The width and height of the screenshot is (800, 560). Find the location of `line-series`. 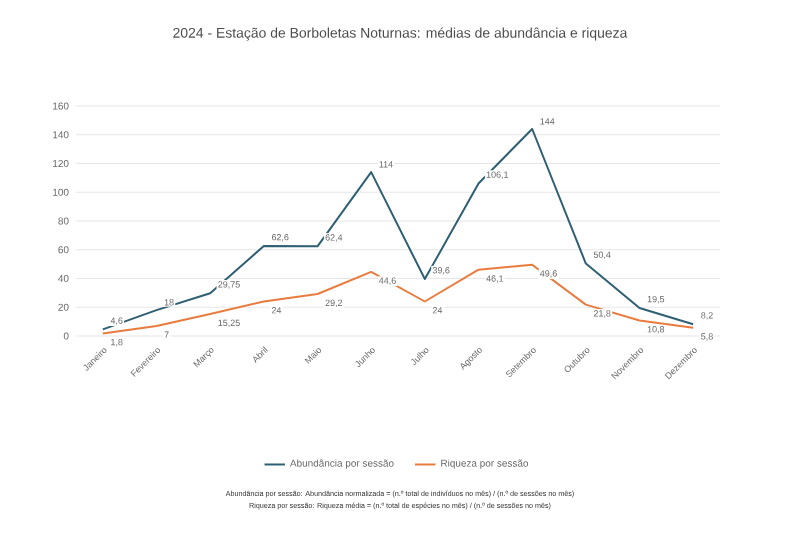

line-series is located at coordinates (398, 299).